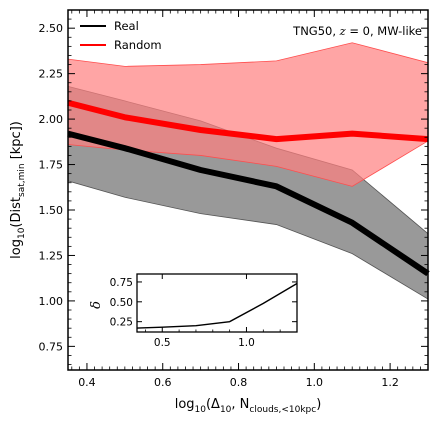  I want to click on x-tick-label: 1.2, so click(390, 382).